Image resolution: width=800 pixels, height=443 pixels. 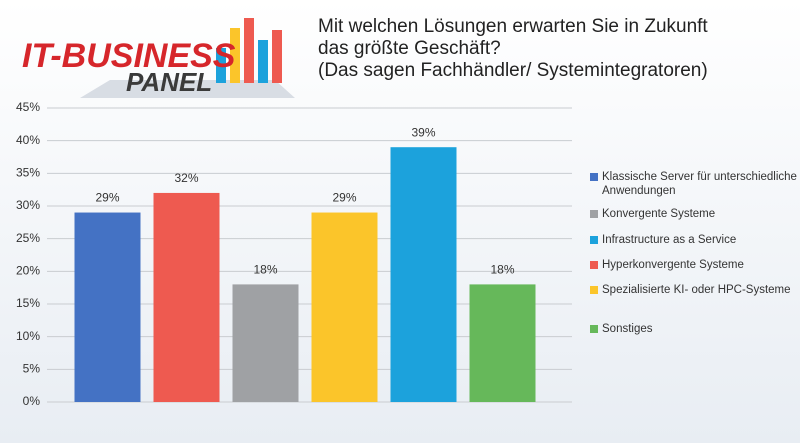 What do you see at coordinates (28, 303) in the screenshot?
I see `y-tick-label: 15%` at bounding box center [28, 303].